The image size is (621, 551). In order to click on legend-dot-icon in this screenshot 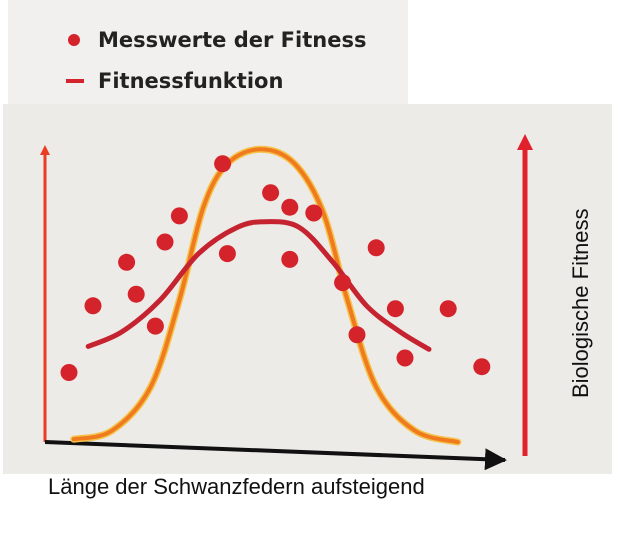, I will do `click(74, 40)`.